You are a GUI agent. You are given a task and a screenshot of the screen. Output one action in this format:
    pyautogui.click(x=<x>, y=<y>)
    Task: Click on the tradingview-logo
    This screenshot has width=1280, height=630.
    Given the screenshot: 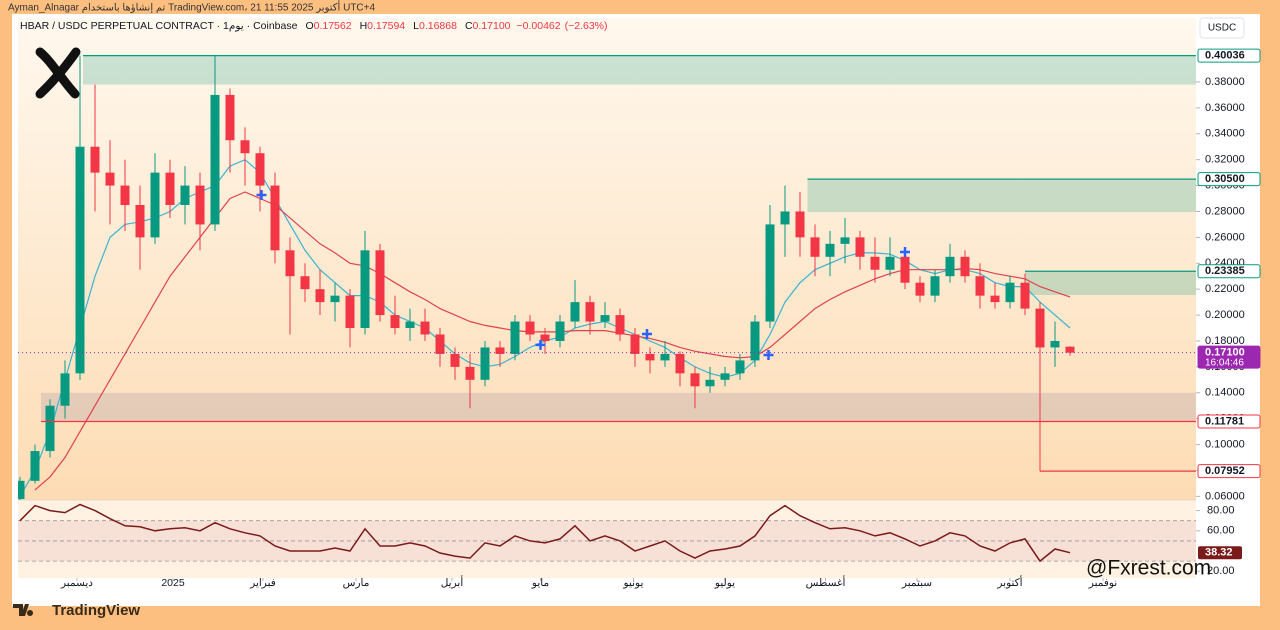 What is the action you would take?
    pyautogui.click(x=23, y=610)
    